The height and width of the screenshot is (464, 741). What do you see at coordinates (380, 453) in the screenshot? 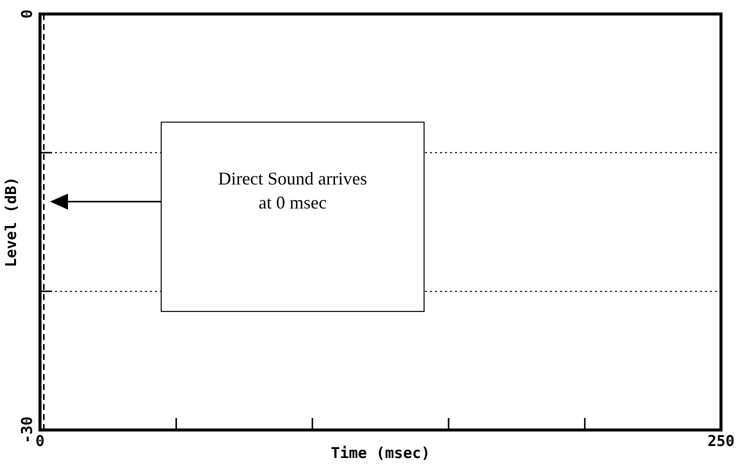
I see `x-axis-title: Time (msec)` at bounding box center [380, 453].